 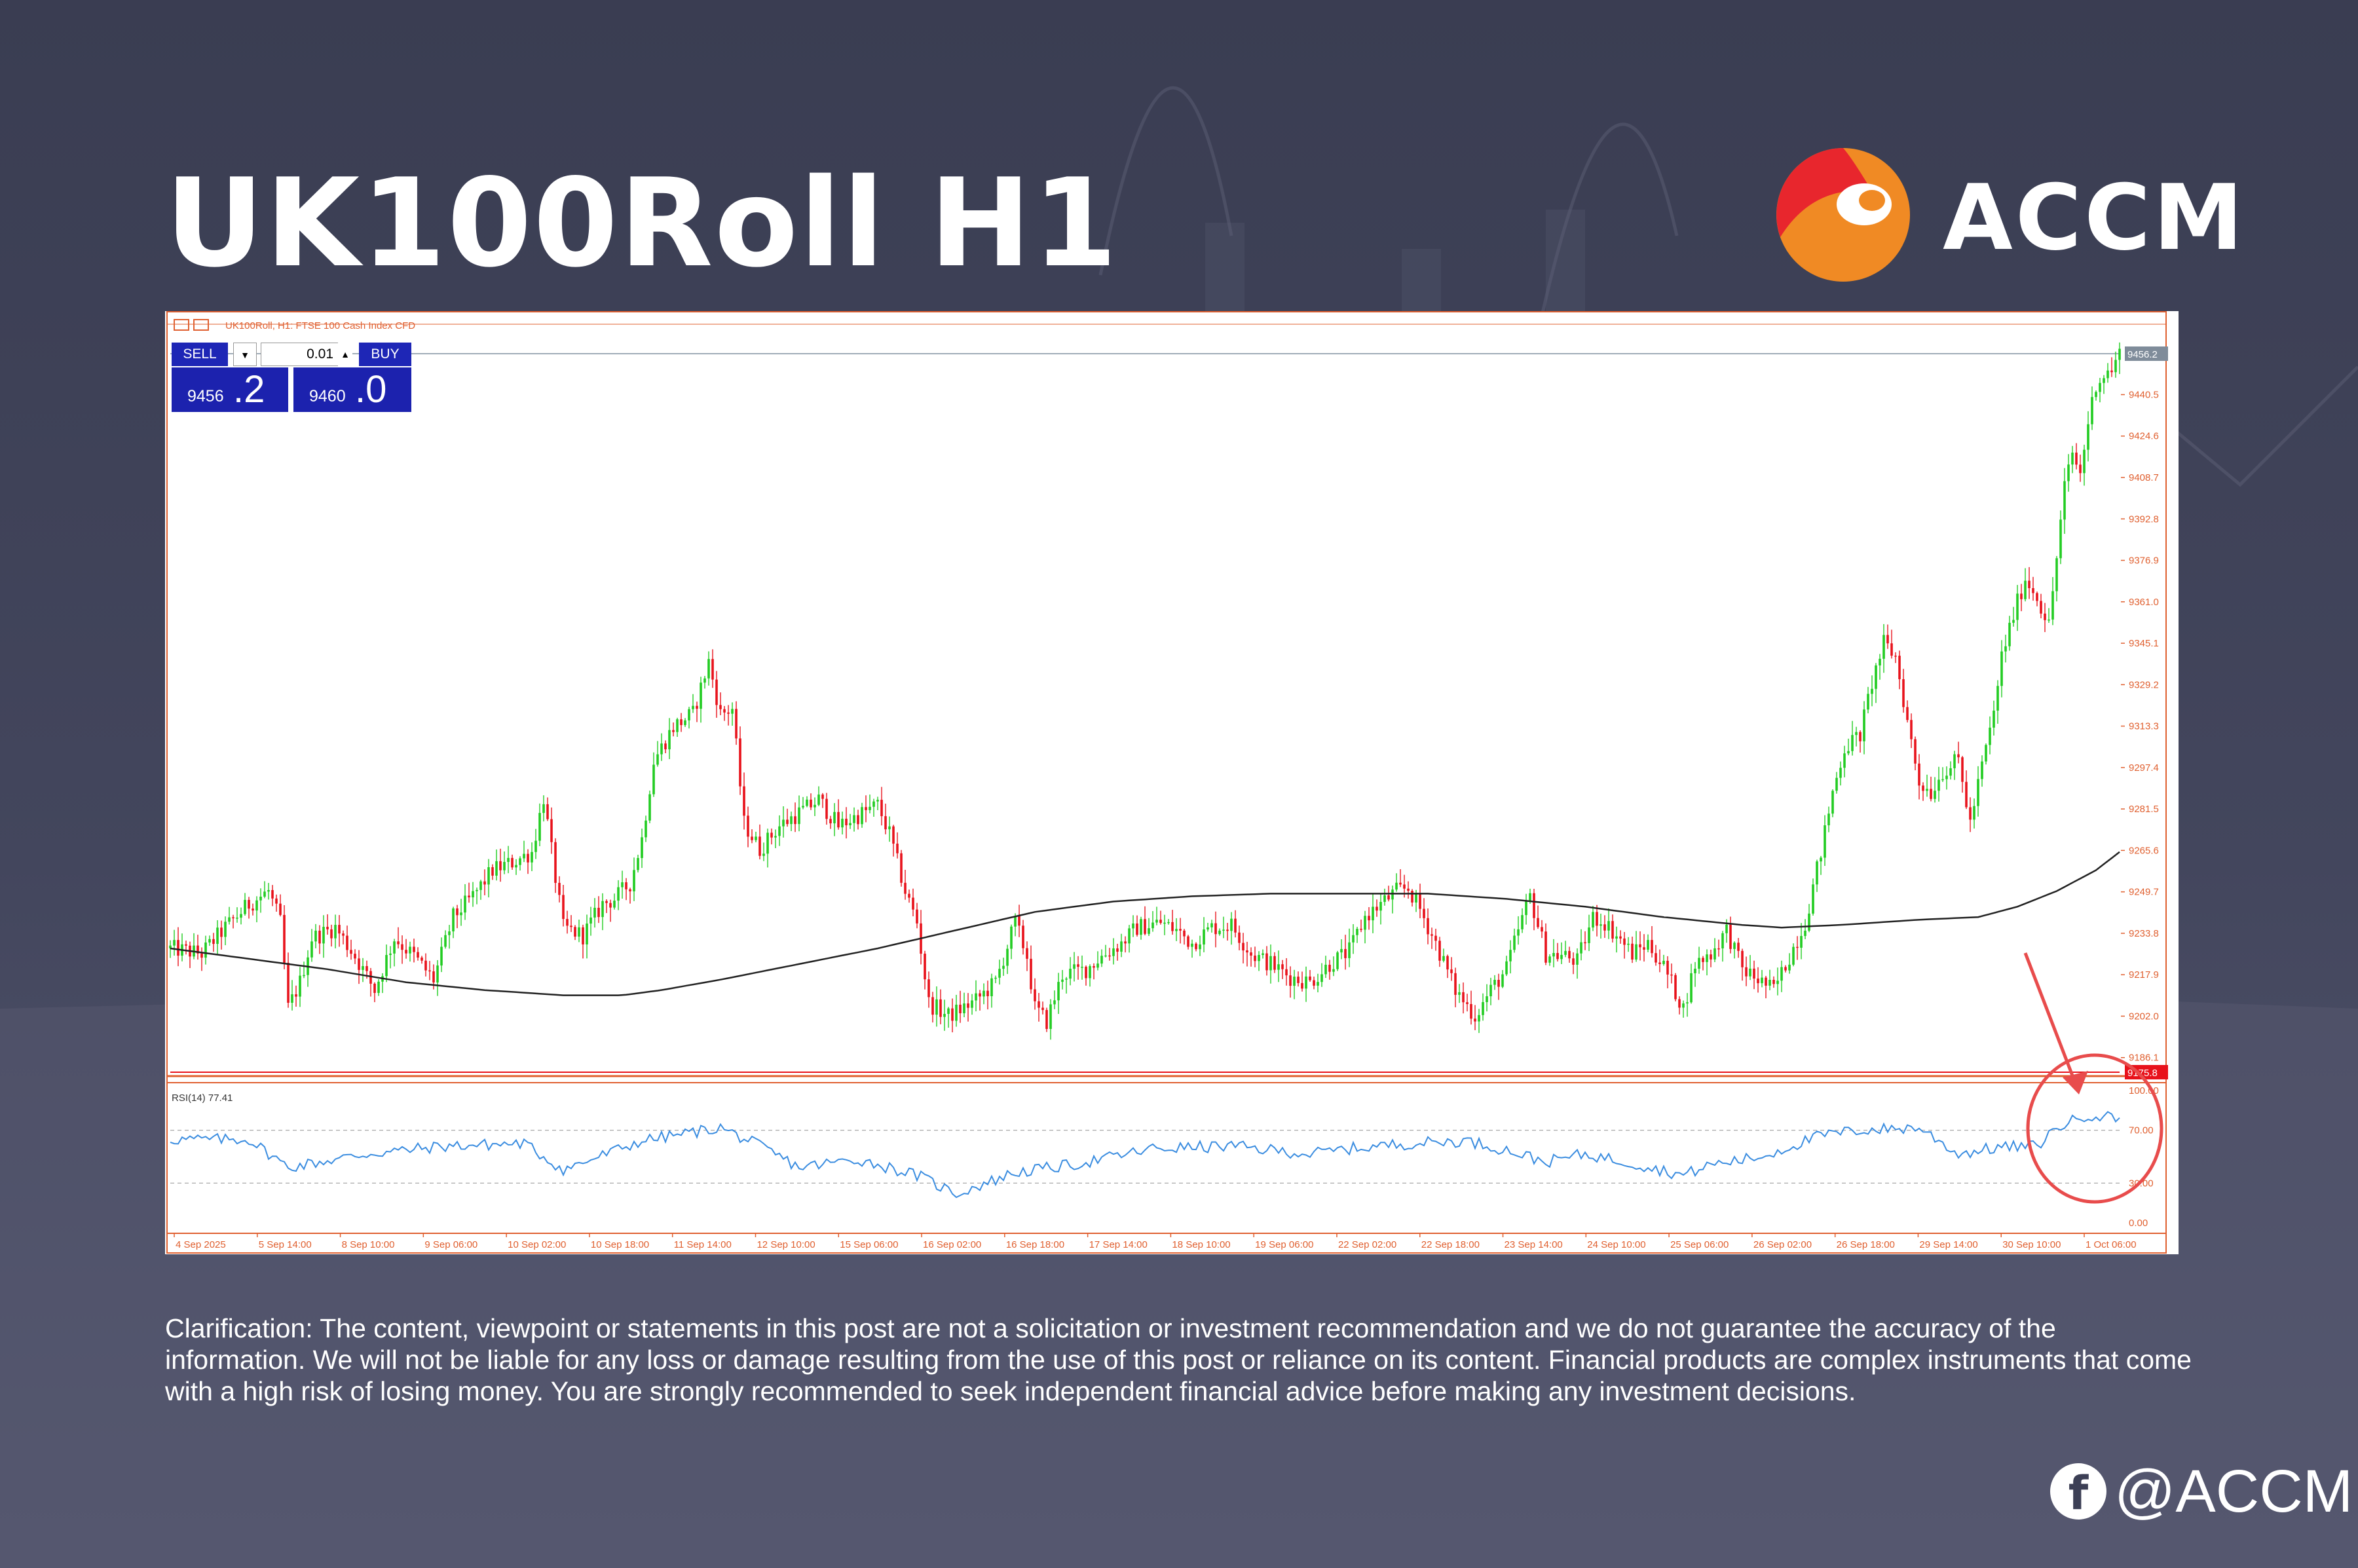 What do you see at coordinates (1948, 1244) in the screenshot?
I see `time-tick-label: 29 Sep 14:00` at bounding box center [1948, 1244].